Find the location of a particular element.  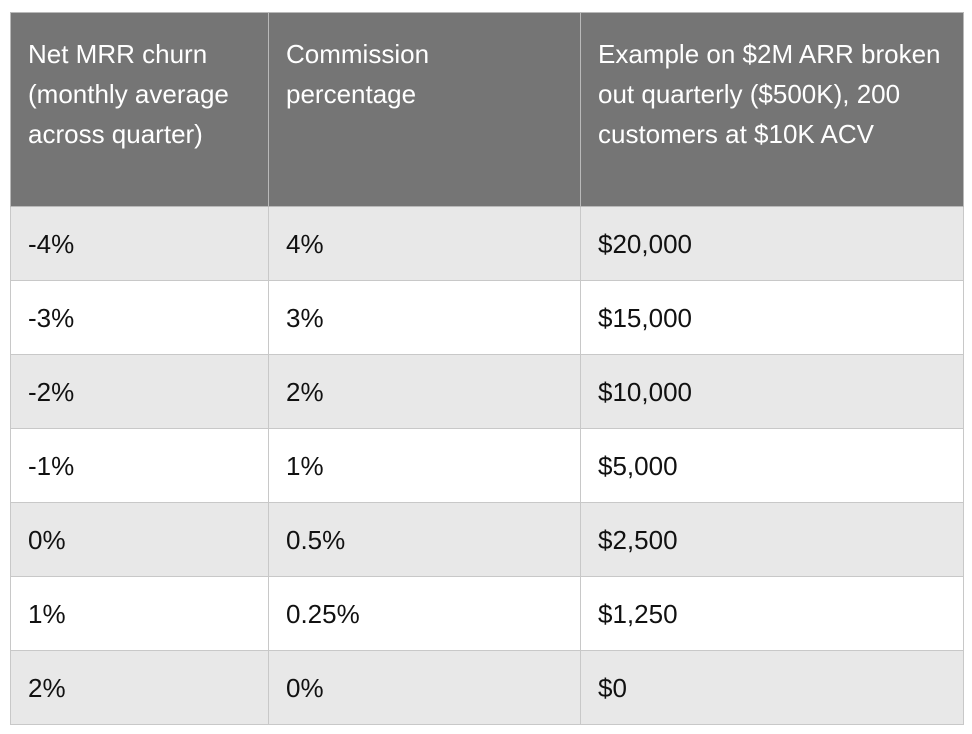

cell-churn: -1% is located at coordinates (139, 465).